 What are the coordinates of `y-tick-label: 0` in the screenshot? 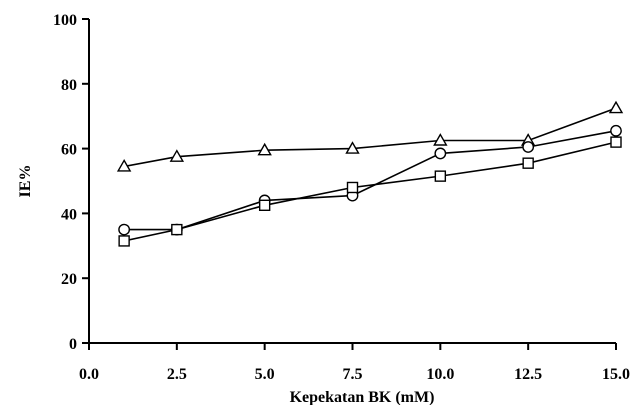 It's located at (73, 344).